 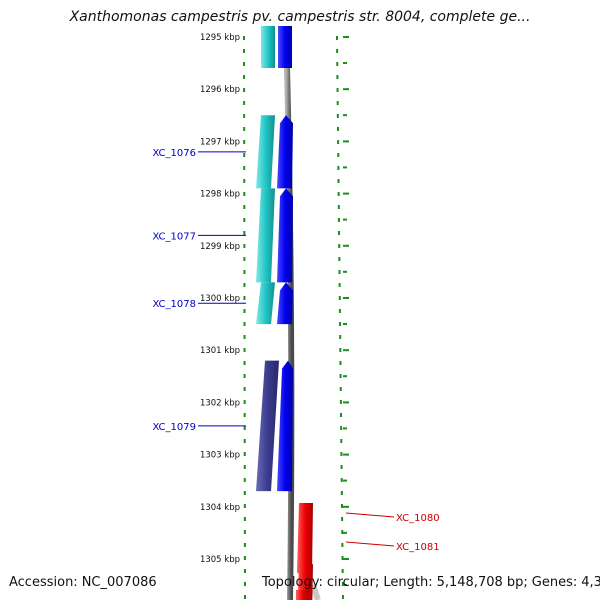 What do you see at coordinates (292, 582) in the screenshot?
I see `topology-label: Topology:` at bounding box center [292, 582].